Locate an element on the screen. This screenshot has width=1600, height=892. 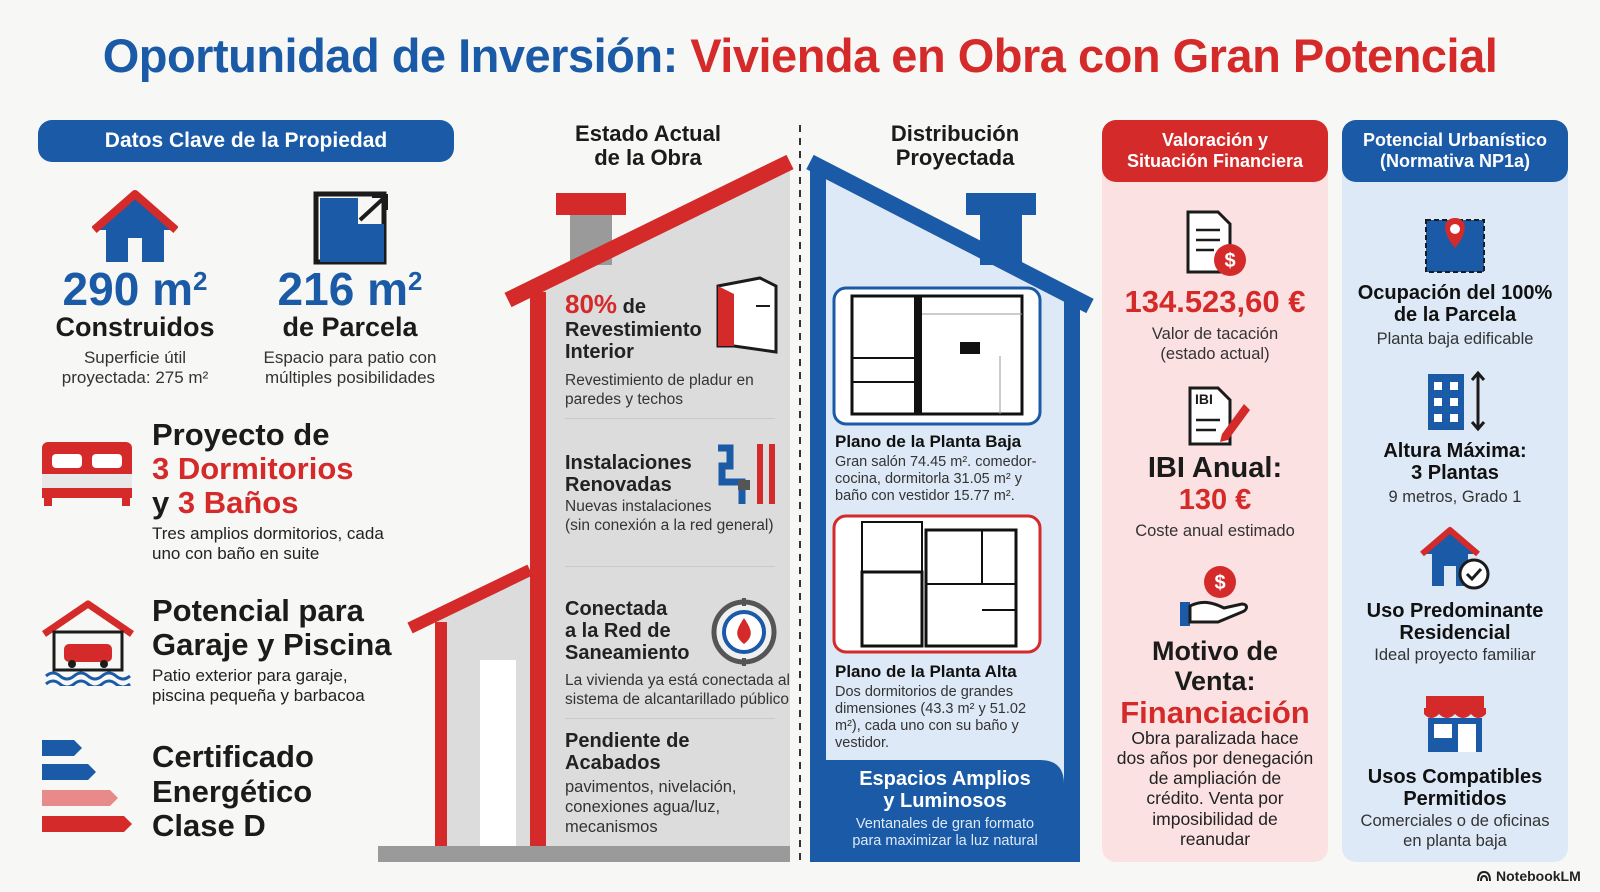
motive-line-3: Financiación is located at coordinates (1215, 713).